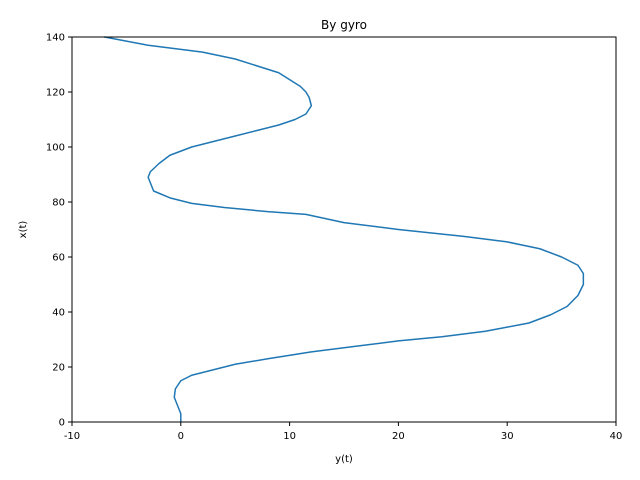  Describe the element at coordinates (507, 436) in the screenshot. I see `x-tick-label: 30` at that location.